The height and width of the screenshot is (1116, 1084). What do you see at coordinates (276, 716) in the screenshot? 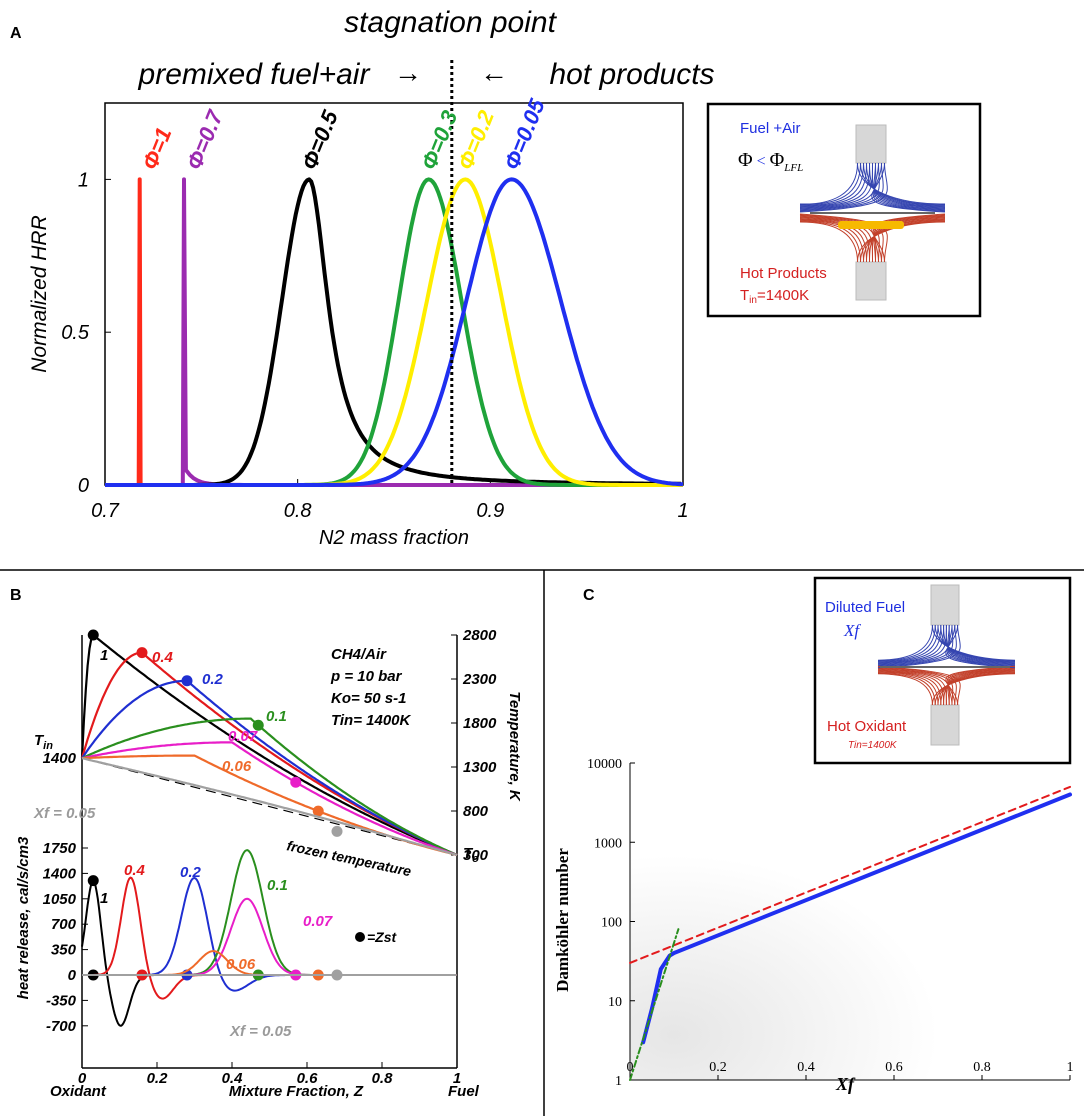
I see `b-upper-curve-label: 0.1` at bounding box center [276, 716].